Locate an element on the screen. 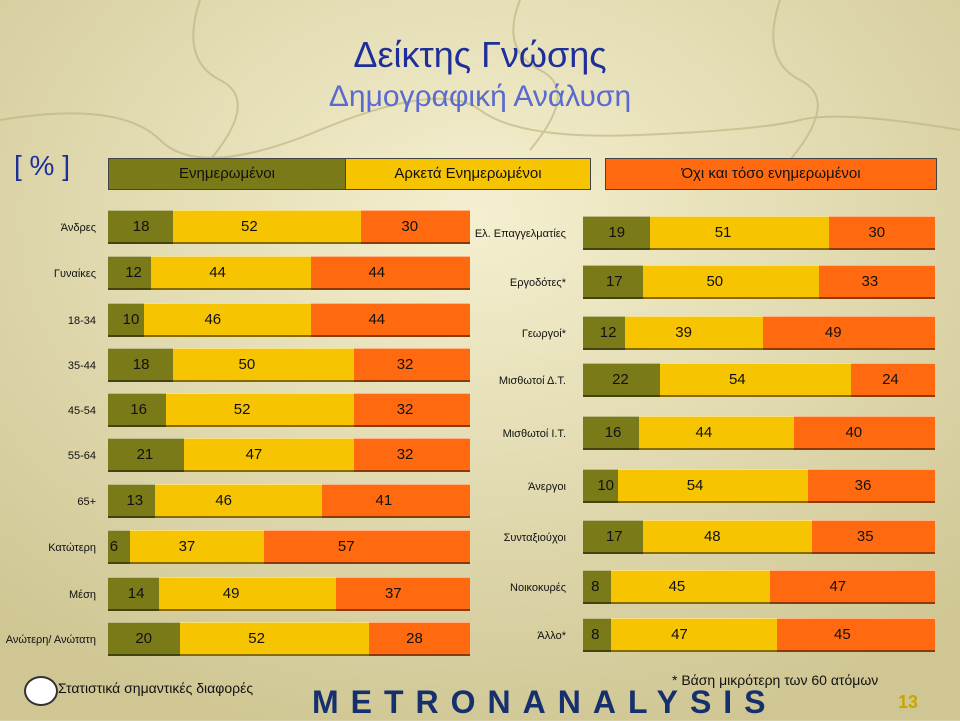 The image size is (960, 721). row-label: 45-54 is located at coordinates (81, 411).